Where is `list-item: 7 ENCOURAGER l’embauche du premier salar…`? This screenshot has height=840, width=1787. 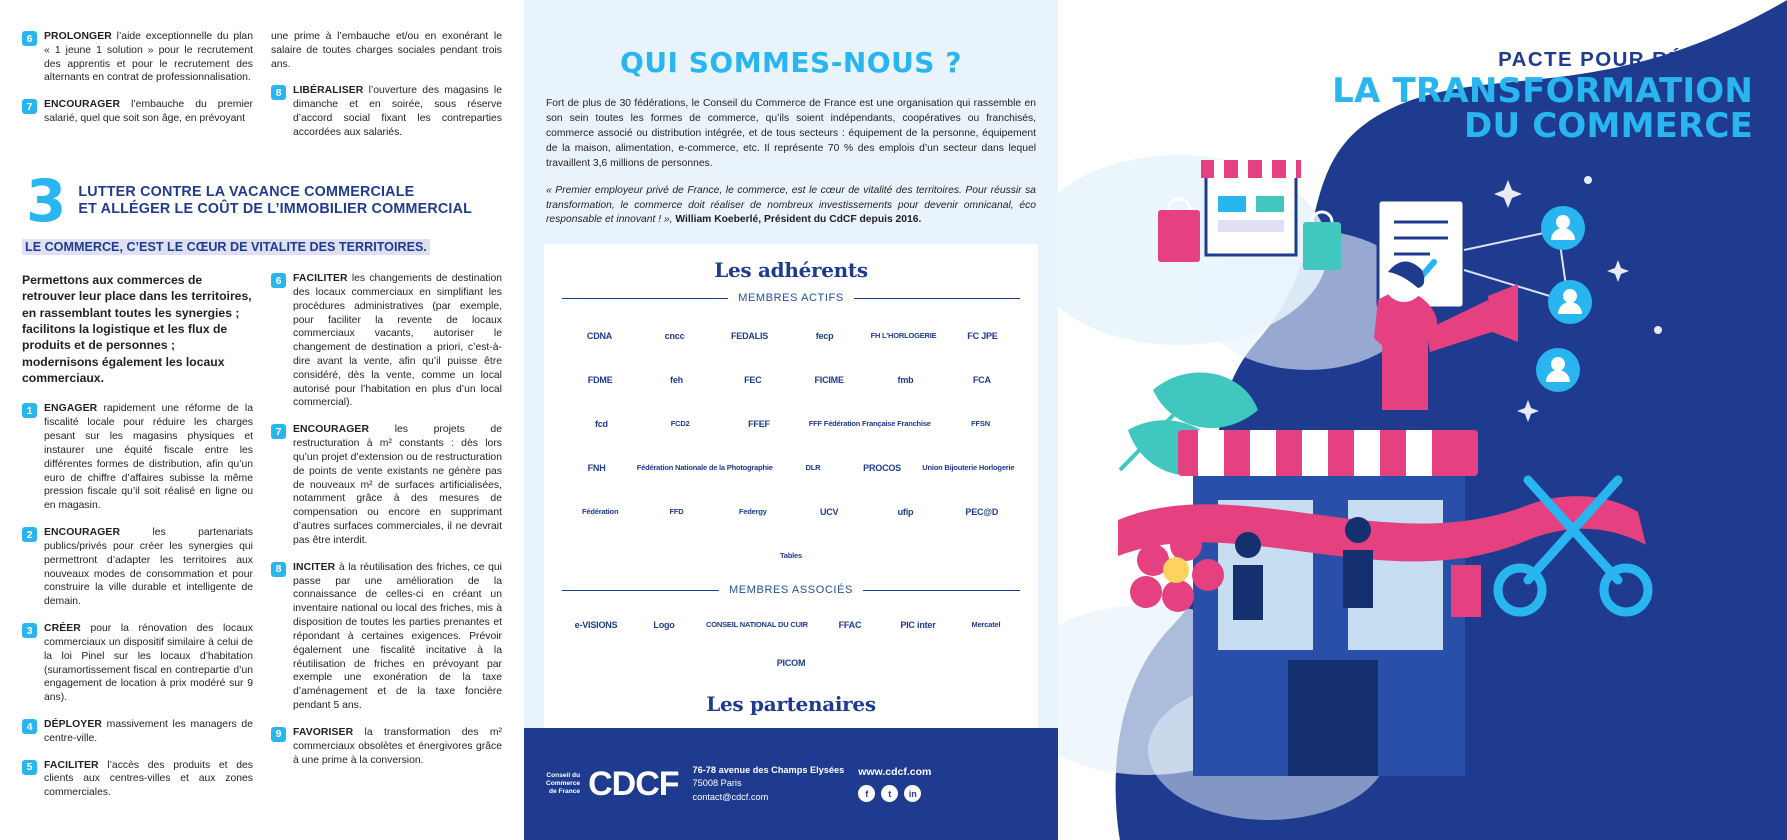
list-item: 7 ENCOURAGER l’embauche du premier salar… is located at coordinates (137, 112).